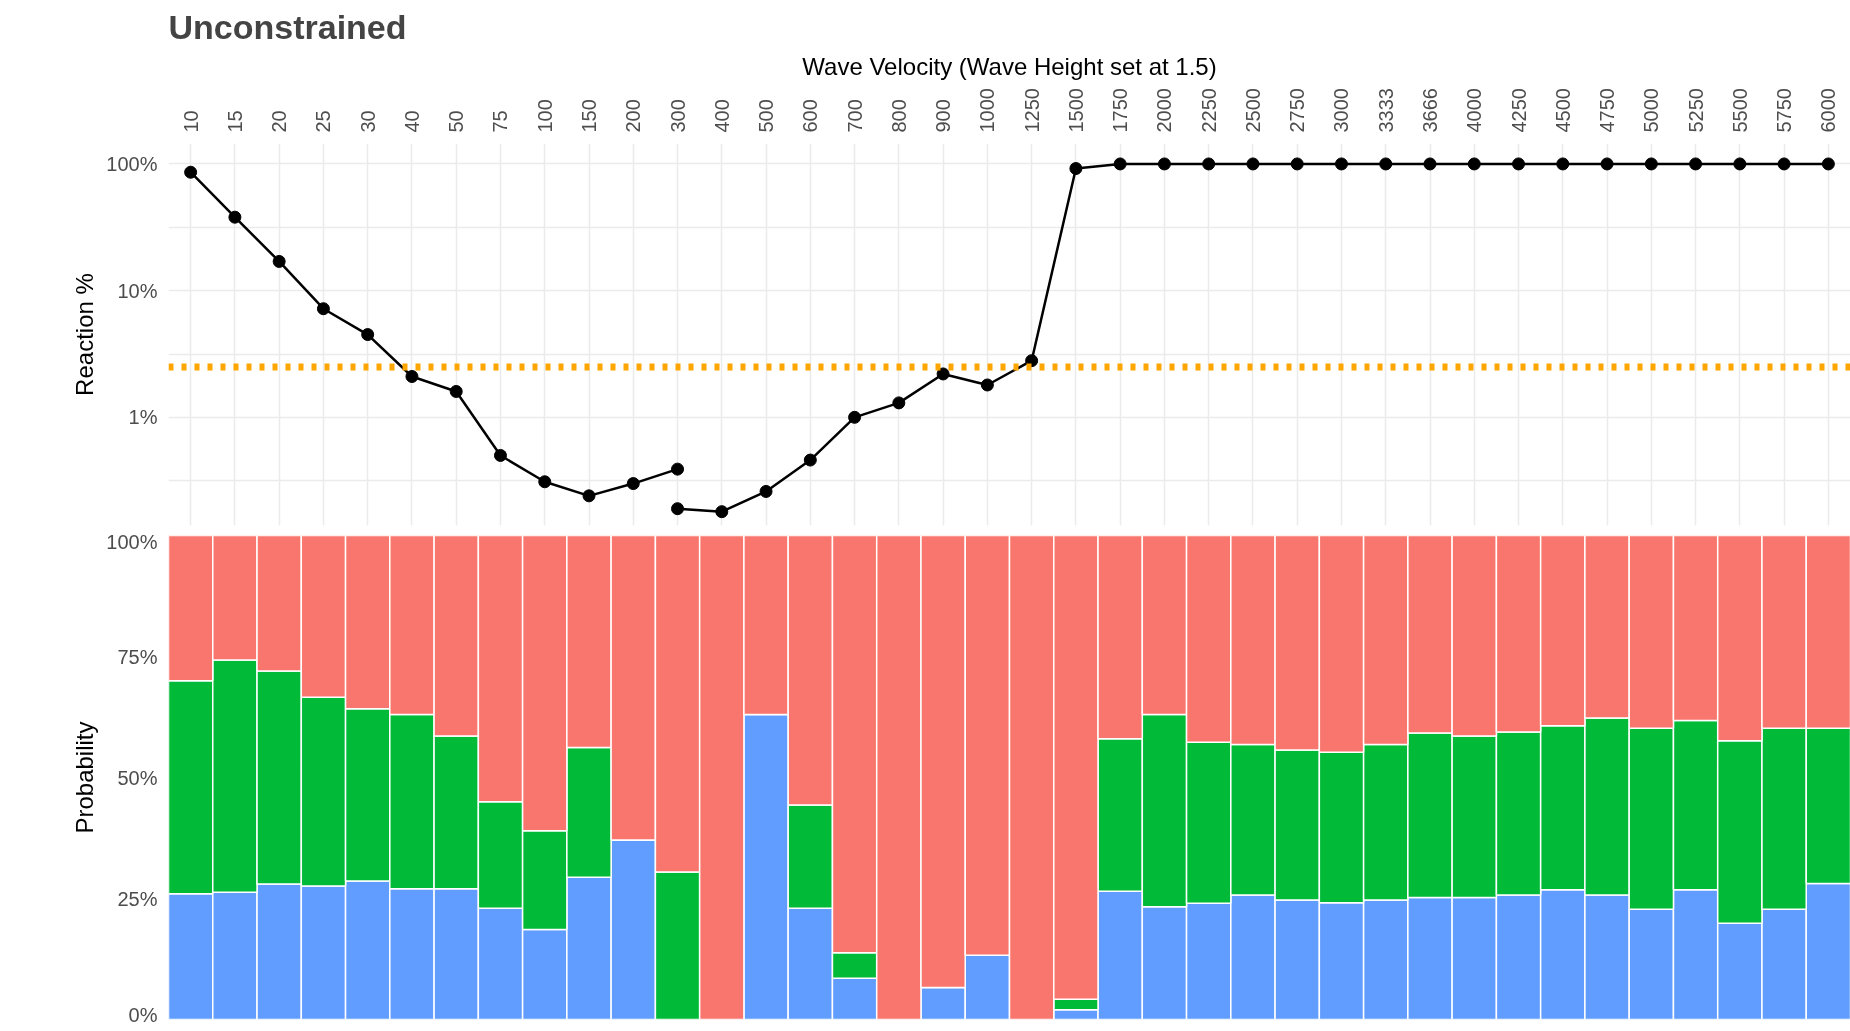 The image size is (1850, 1031). What do you see at coordinates (1828, 110) in the screenshot?
I see `x-tick-label: 6000` at bounding box center [1828, 110].